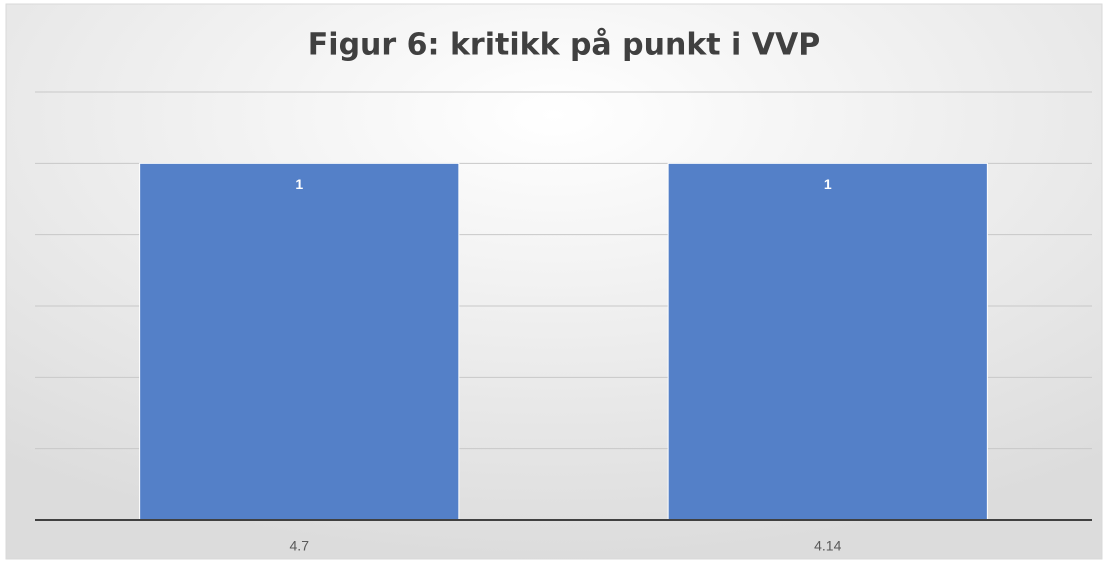 The image size is (1108, 562). I want to click on x-tick-label: 4.14, so click(827, 546).